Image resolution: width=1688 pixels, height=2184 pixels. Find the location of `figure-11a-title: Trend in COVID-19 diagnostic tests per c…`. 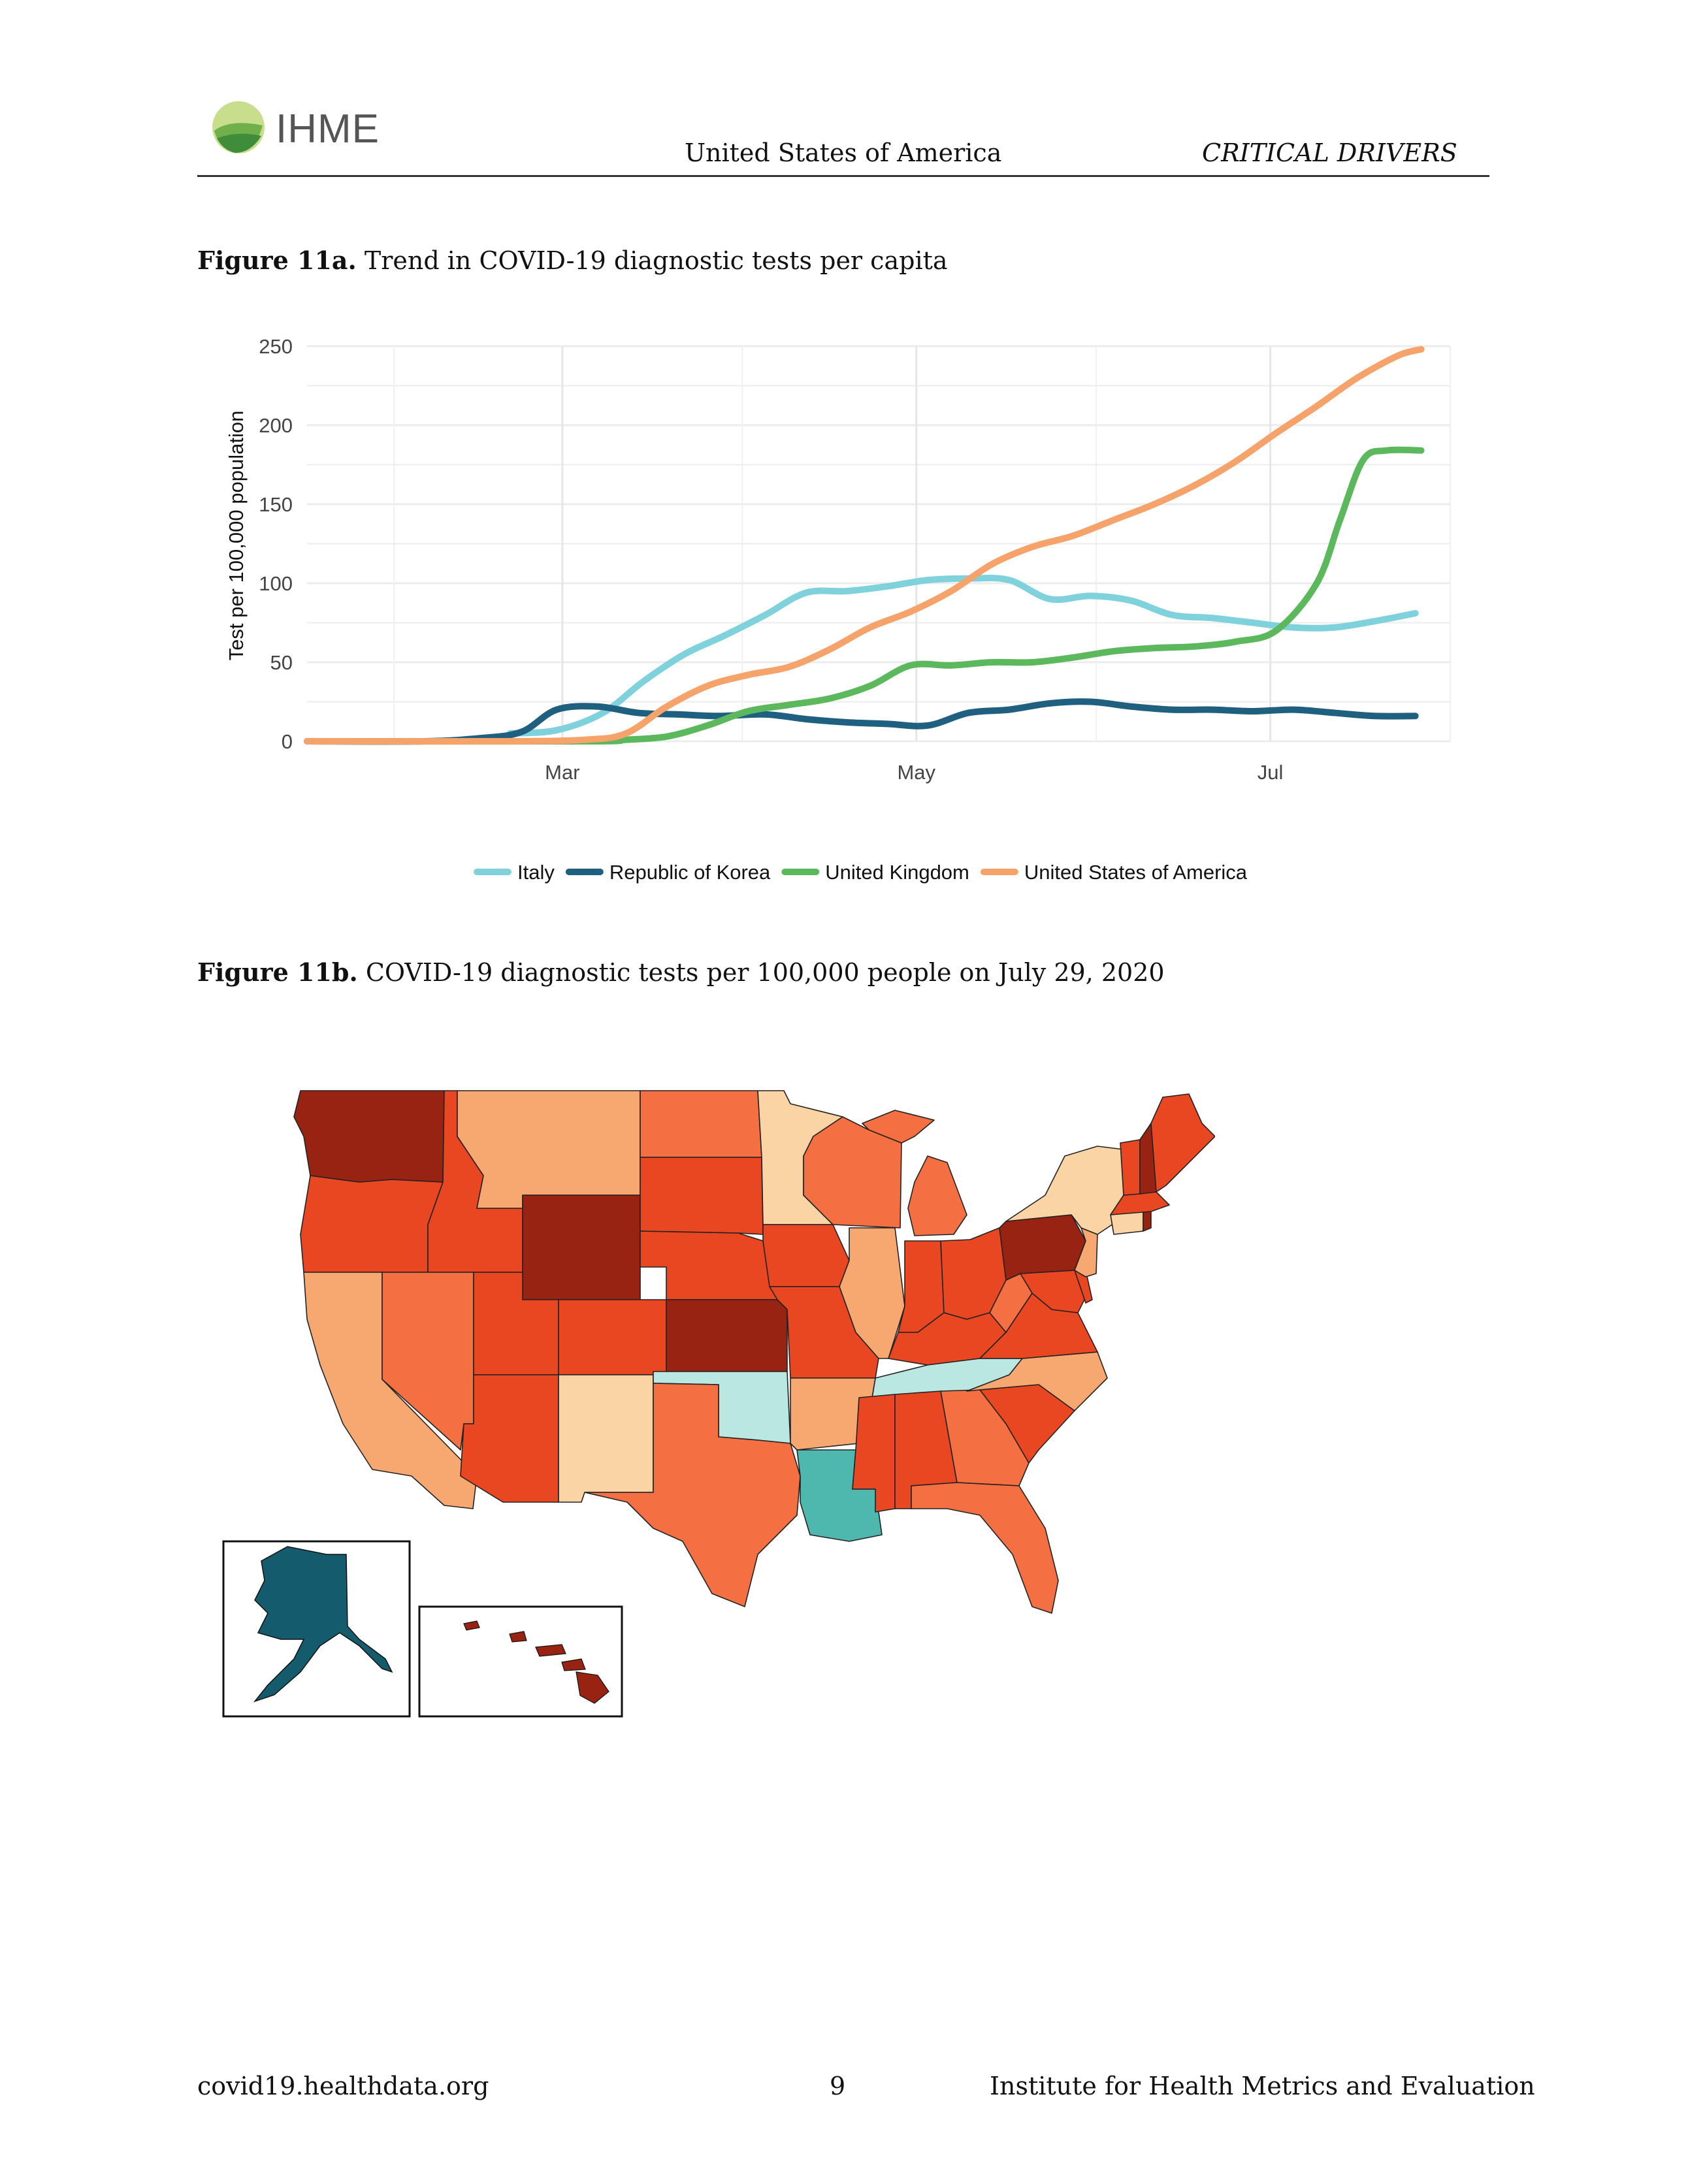

figure-11a-title: Trend in COVID-19 diagnostic tests per c… is located at coordinates (656, 260).